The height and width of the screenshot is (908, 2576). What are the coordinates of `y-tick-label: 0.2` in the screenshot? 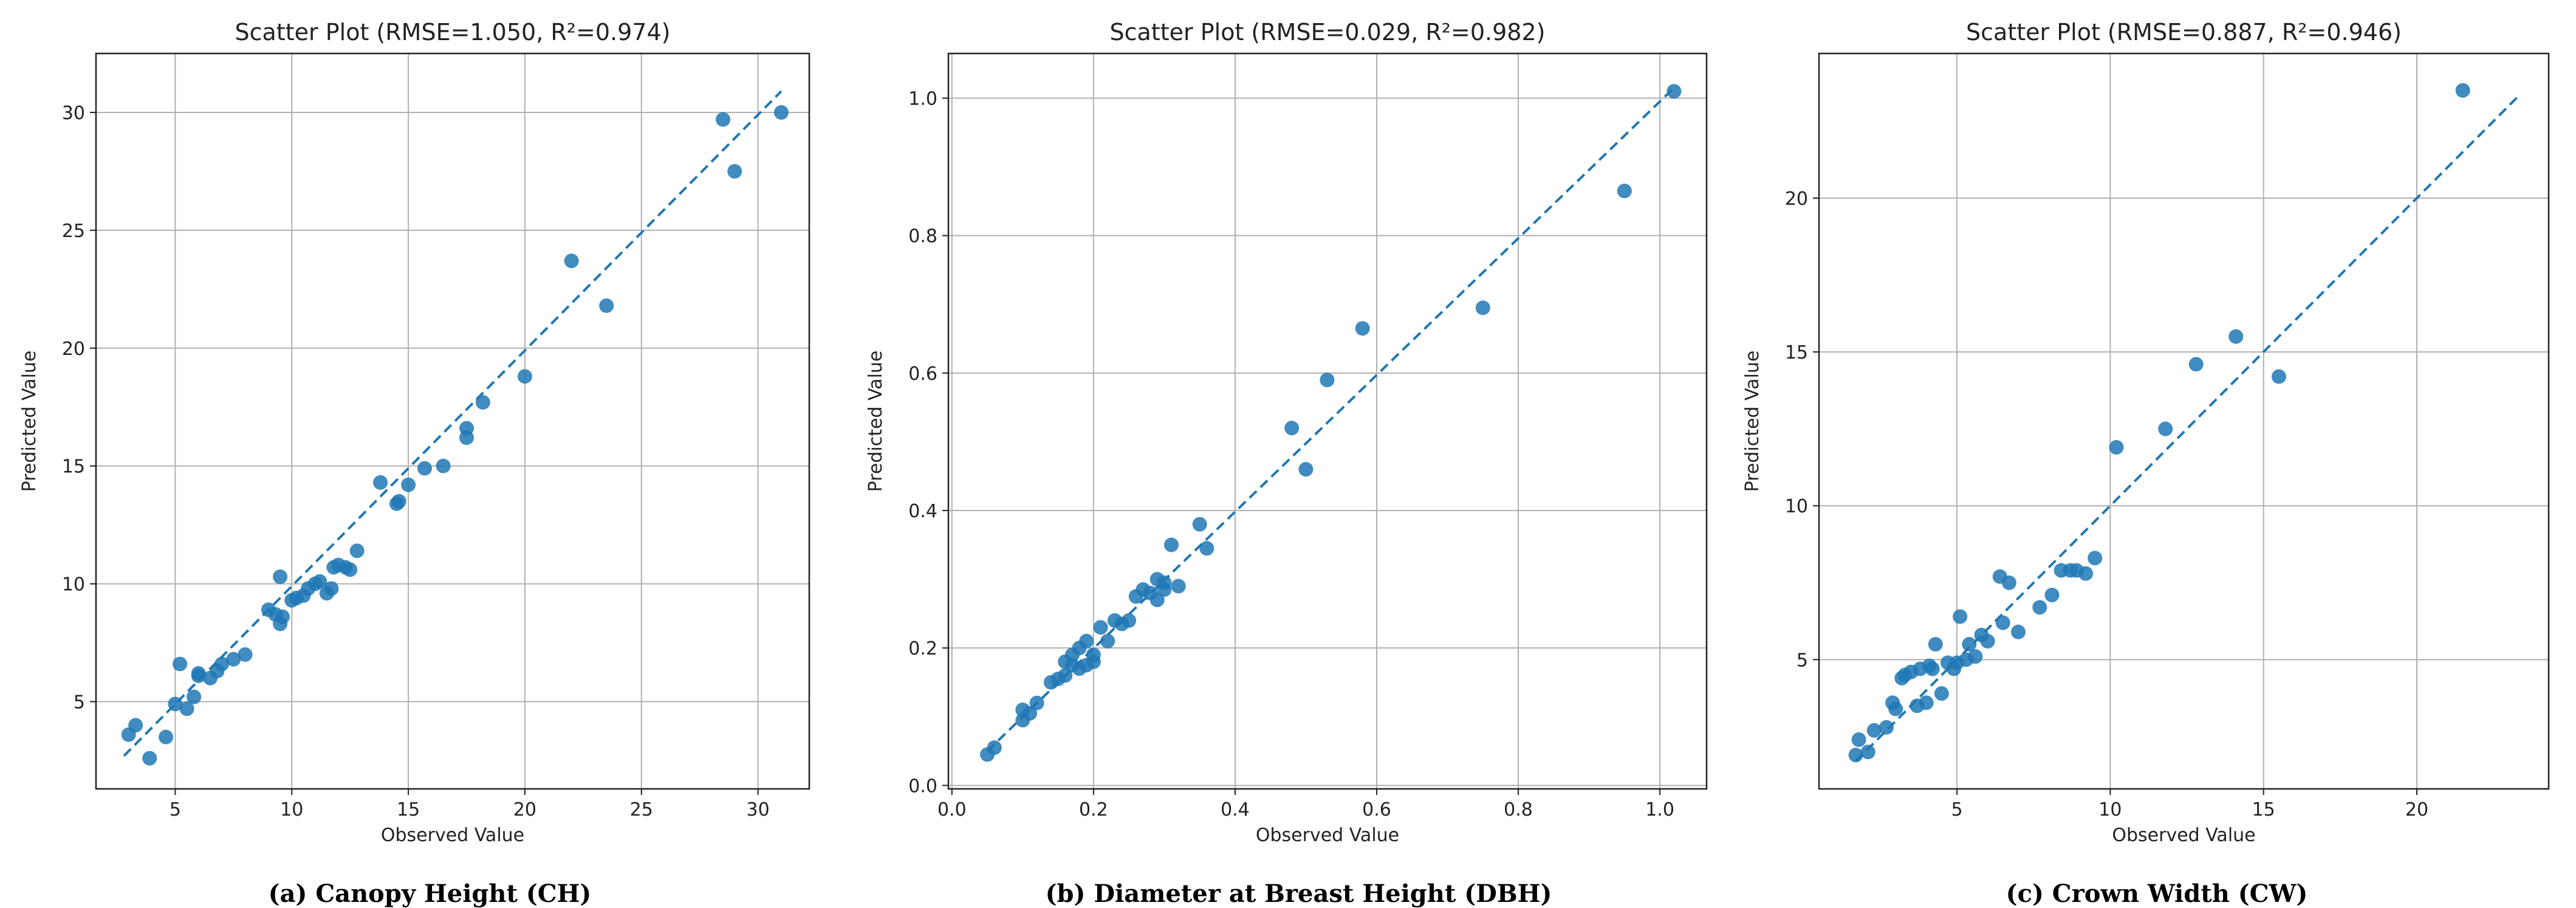 It's located at (923, 648).